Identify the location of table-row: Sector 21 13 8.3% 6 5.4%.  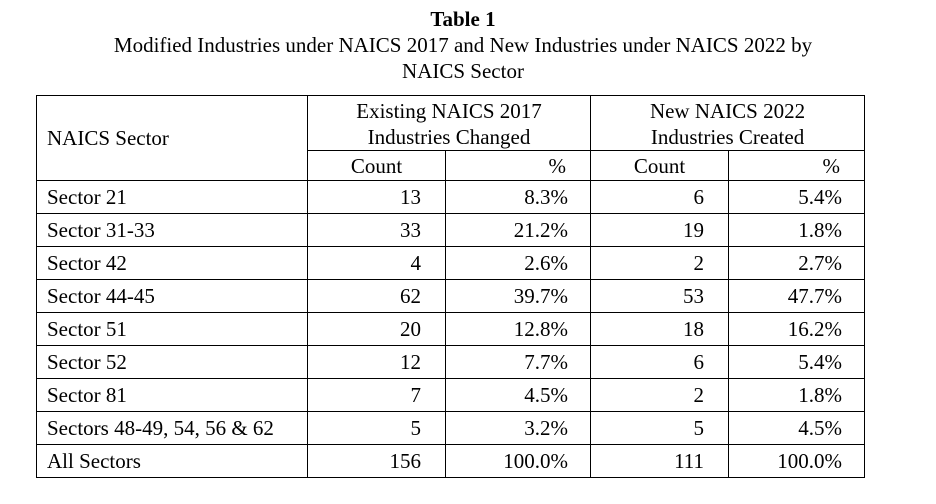
(451, 197).